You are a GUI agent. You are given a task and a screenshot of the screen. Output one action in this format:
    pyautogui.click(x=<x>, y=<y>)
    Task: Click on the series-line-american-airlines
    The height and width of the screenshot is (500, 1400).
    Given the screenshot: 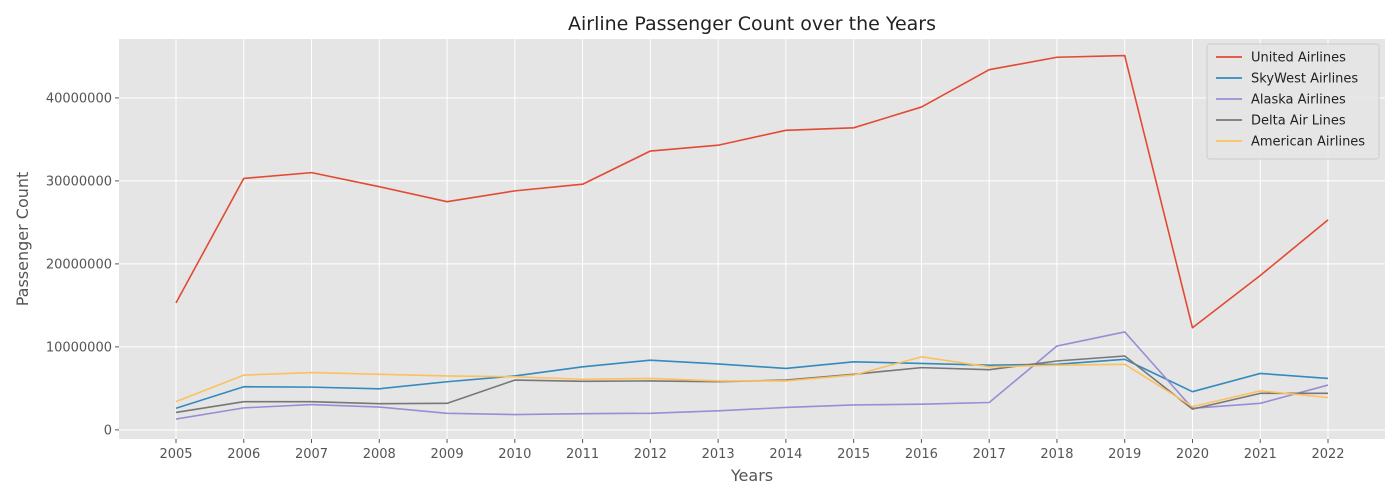 What is the action you would take?
    pyautogui.click(x=752, y=382)
    